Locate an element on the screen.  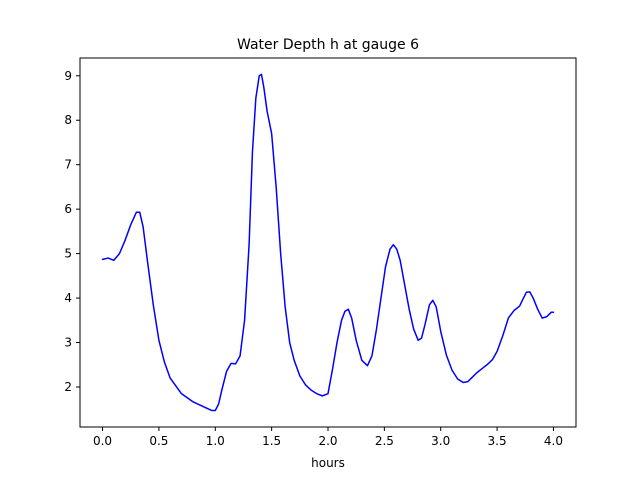
y-tick-label: 4 is located at coordinates (68, 298).